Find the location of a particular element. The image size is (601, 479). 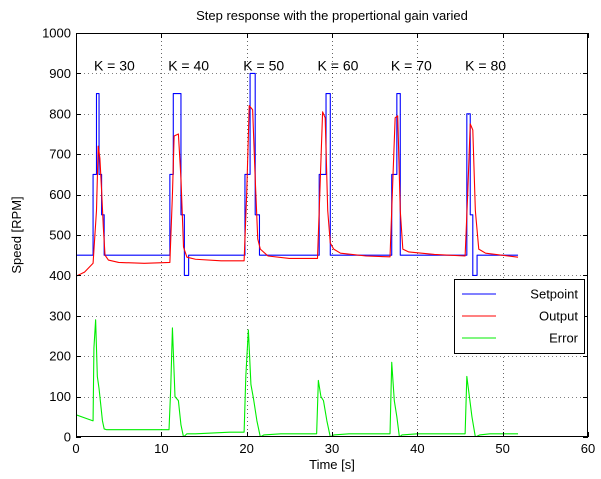

y-tick-label: 500 is located at coordinates (60, 235).